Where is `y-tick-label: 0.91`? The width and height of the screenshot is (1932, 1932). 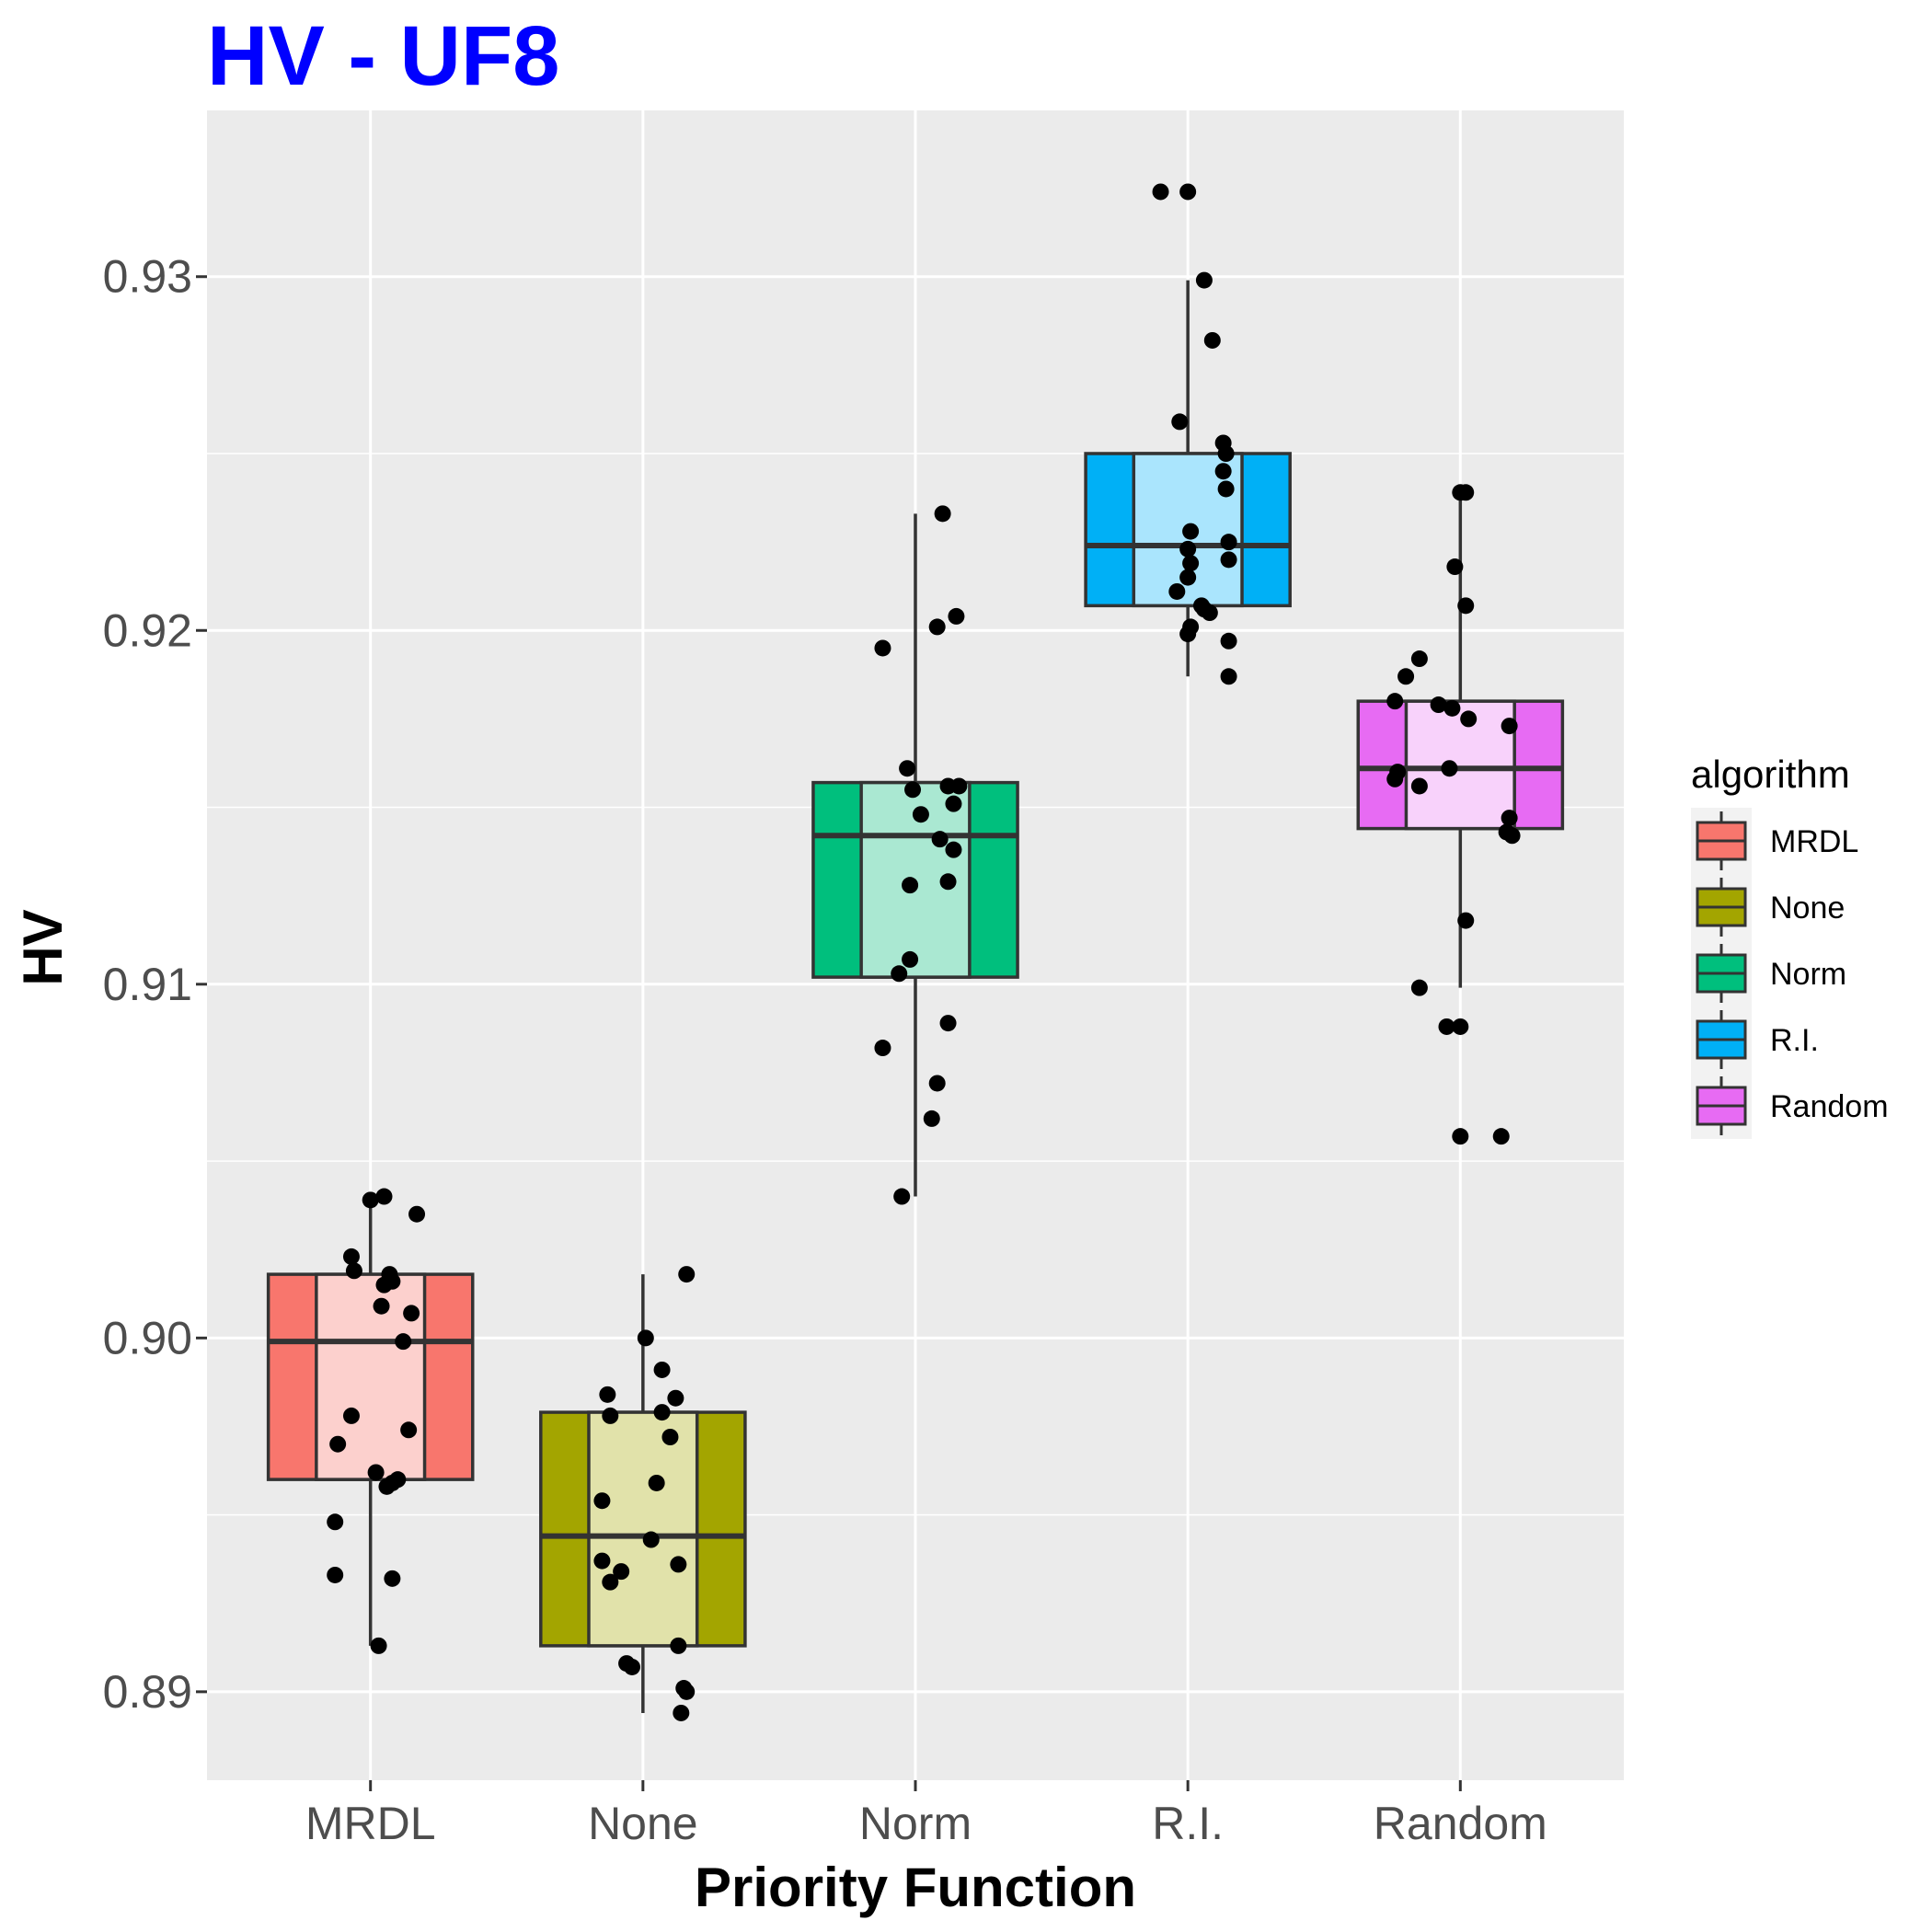 y-tick-label: 0.91 is located at coordinates (147, 984).